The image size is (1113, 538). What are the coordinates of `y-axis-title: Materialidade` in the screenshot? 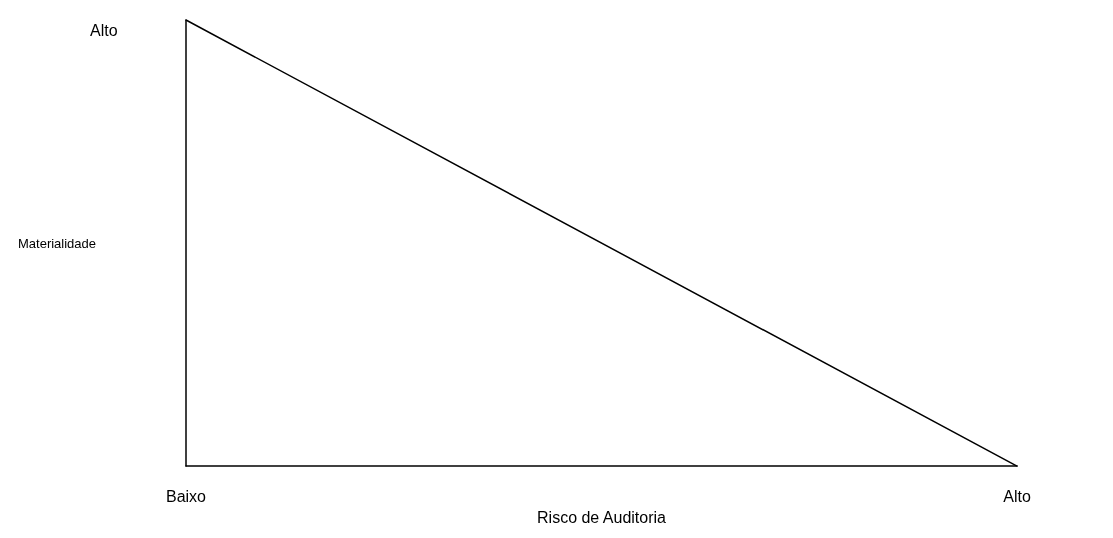 It's located at (57, 243).